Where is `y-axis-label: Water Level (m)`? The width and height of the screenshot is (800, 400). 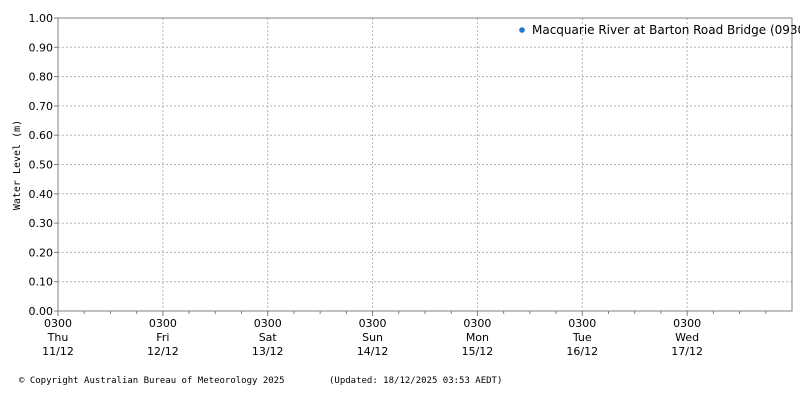
y-axis-label: Water Level (m) is located at coordinates (17, 165).